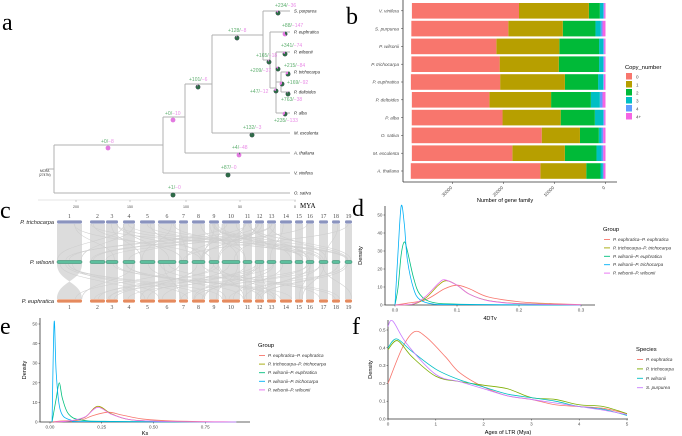 The height and width of the screenshot is (436, 682). I want to click on gain-loss-label: +132/−3, so click(252, 128).